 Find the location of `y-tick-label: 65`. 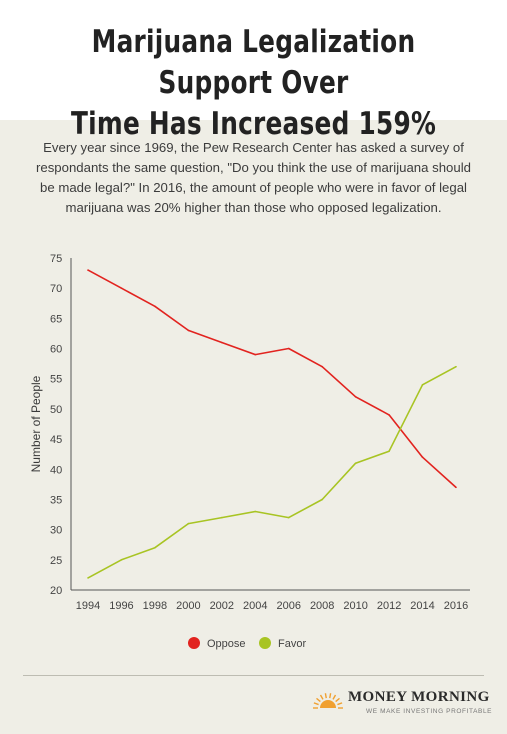

y-tick-label: 65 is located at coordinates (56, 319).